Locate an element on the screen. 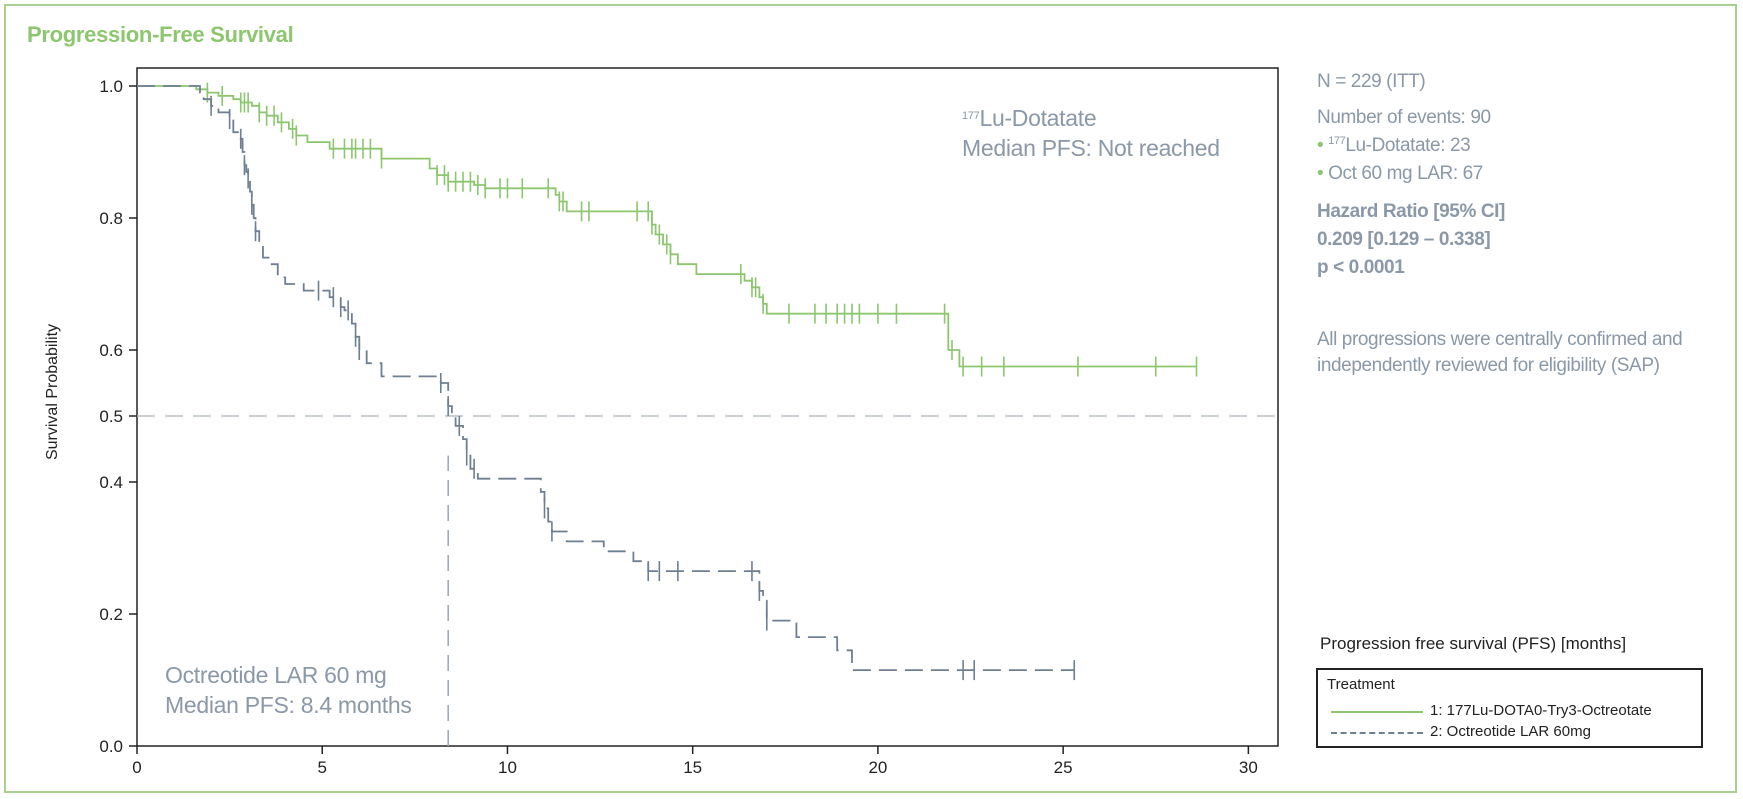 This screenshot has width=1743, height=799. y-tick-label: 0.2 is located at coordinates (111, 614).